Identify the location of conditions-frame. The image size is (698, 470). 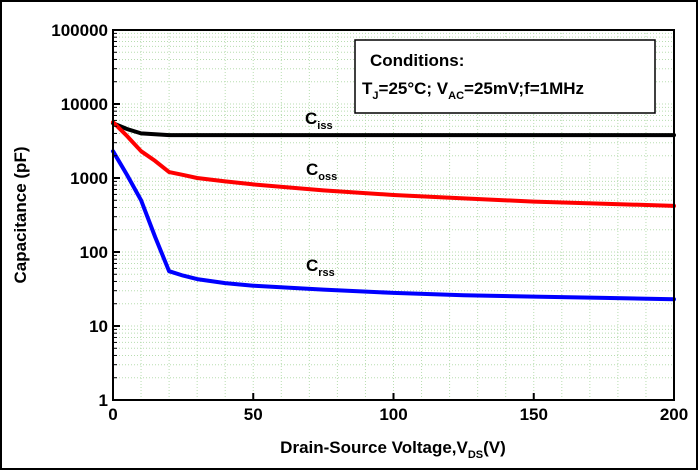
(505, 76).